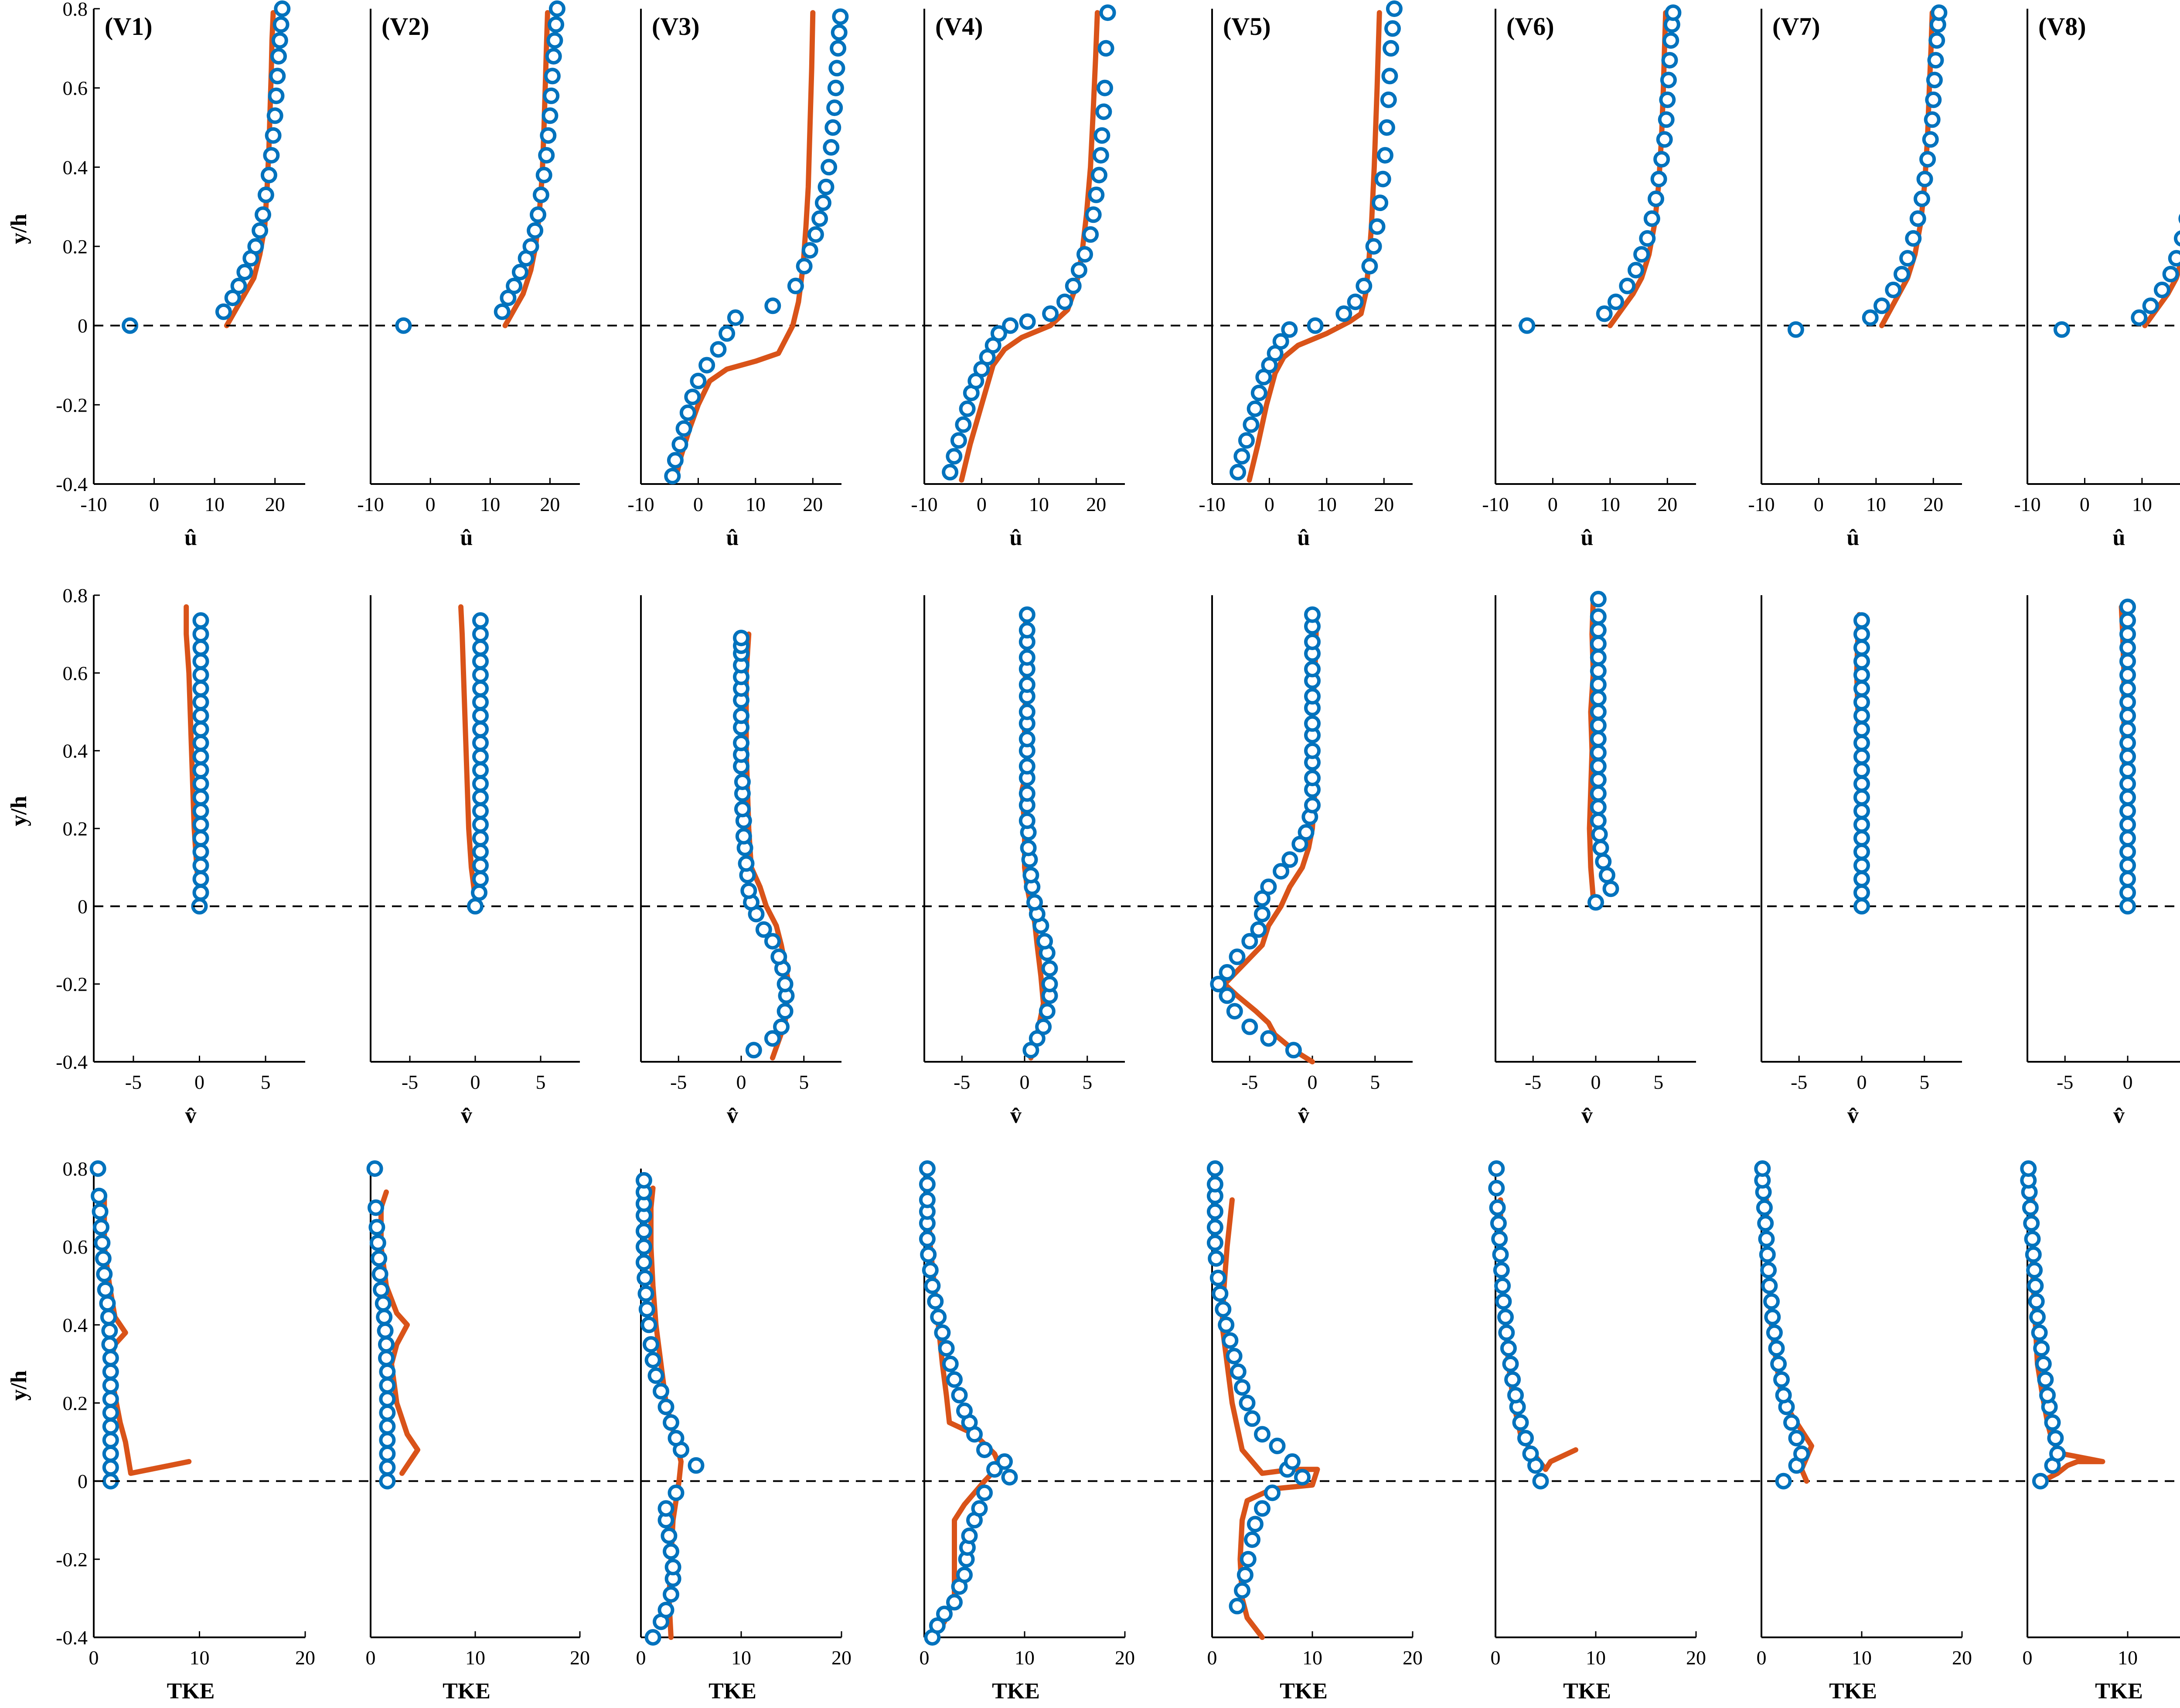  I want to click on panel-3-1: 0 10 20 -0.4 -0.2 0 0.2 0.4 0.6 0.8 TKE y/h, so click(161, 1431).